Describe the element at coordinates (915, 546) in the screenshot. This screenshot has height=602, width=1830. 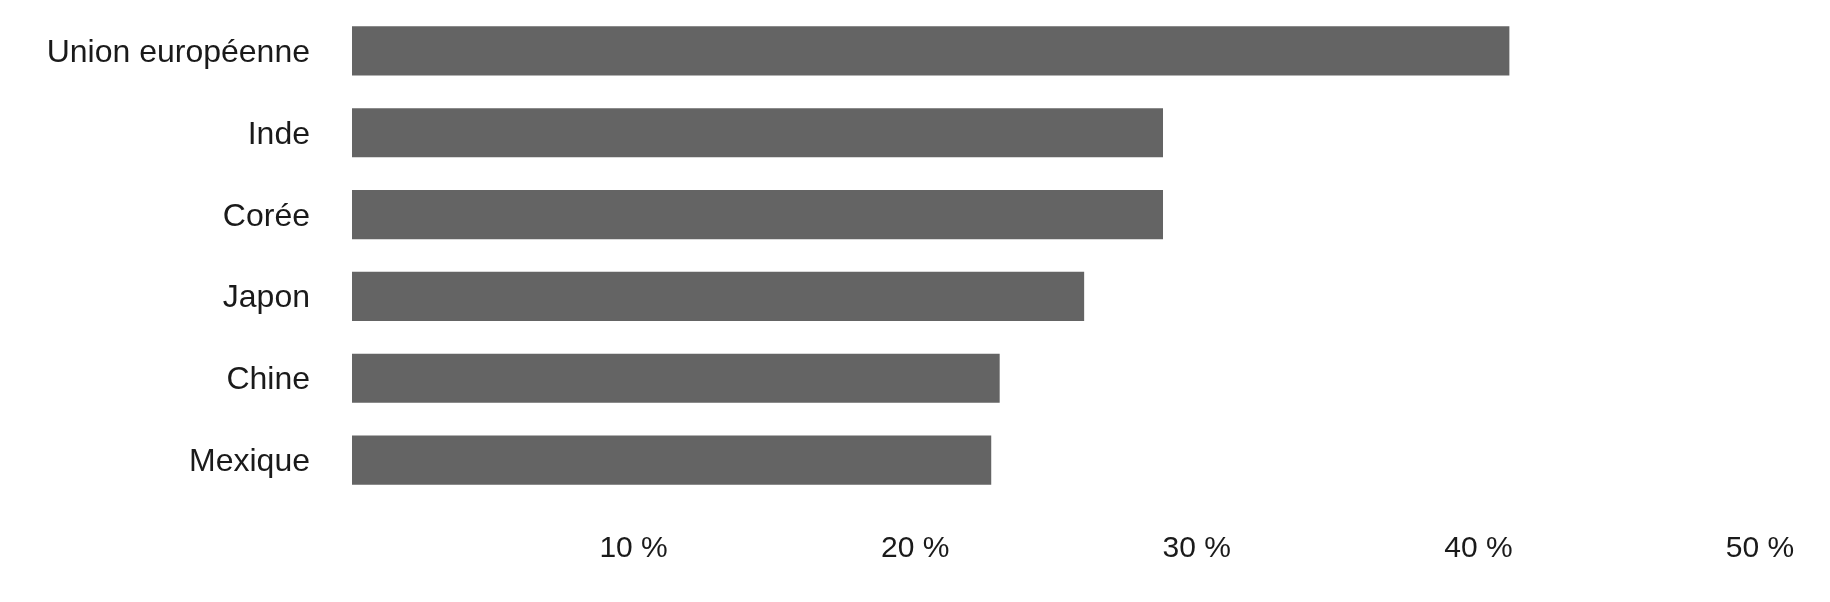
I see `x-tick-label: 20 %` at that location.